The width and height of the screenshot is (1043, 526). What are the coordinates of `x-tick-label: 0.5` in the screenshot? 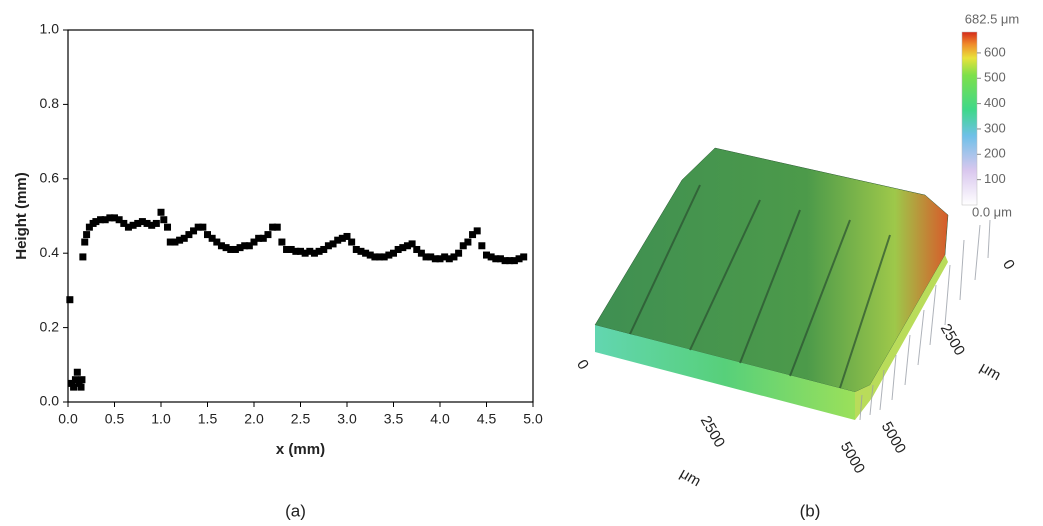 It's located at (115, 419).